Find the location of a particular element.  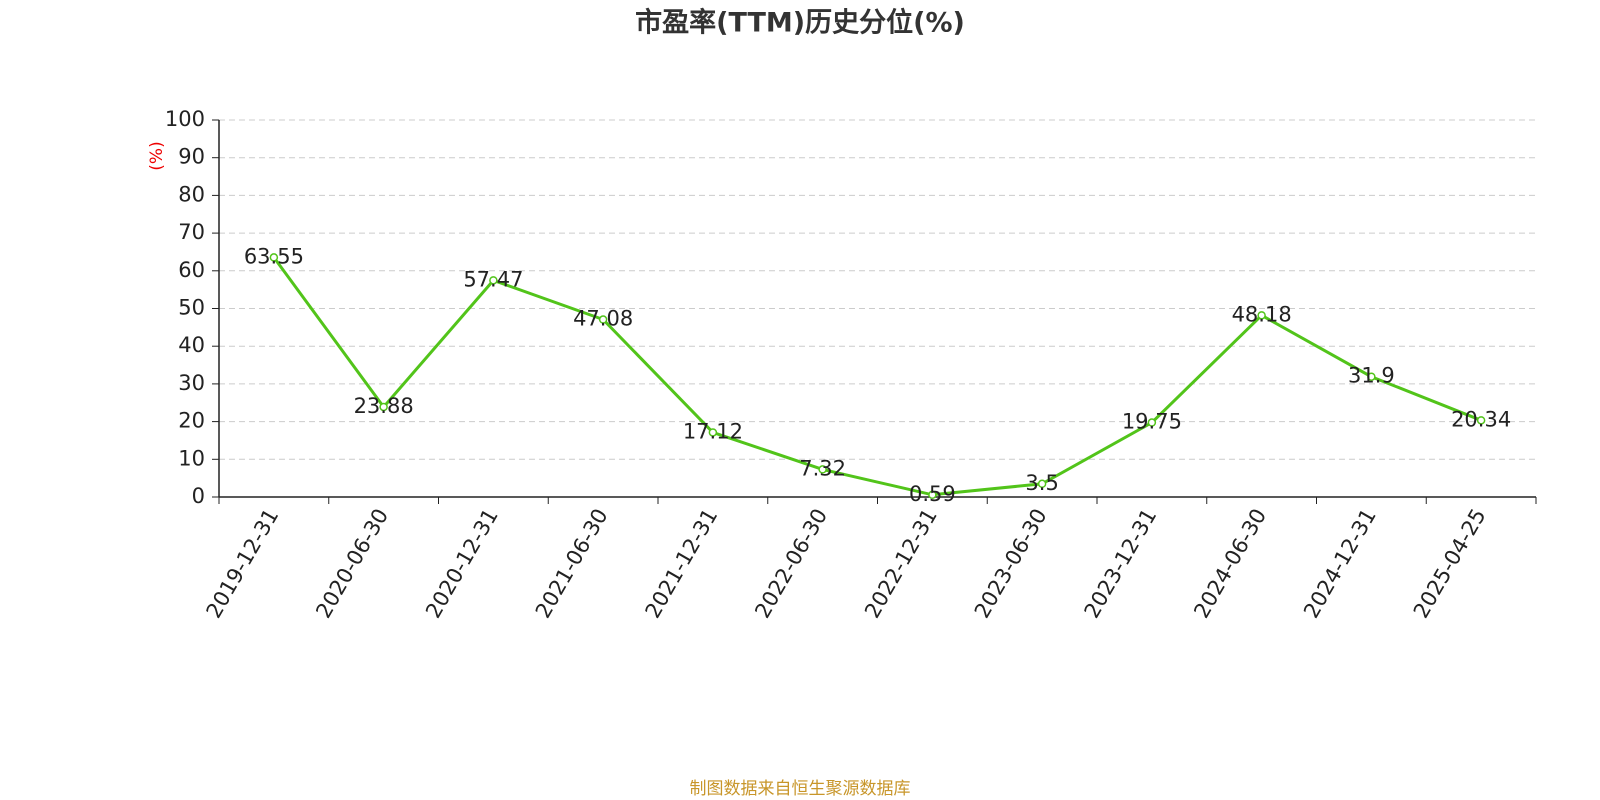

data-label: 3.5 is located at coordinates (1041, 483).